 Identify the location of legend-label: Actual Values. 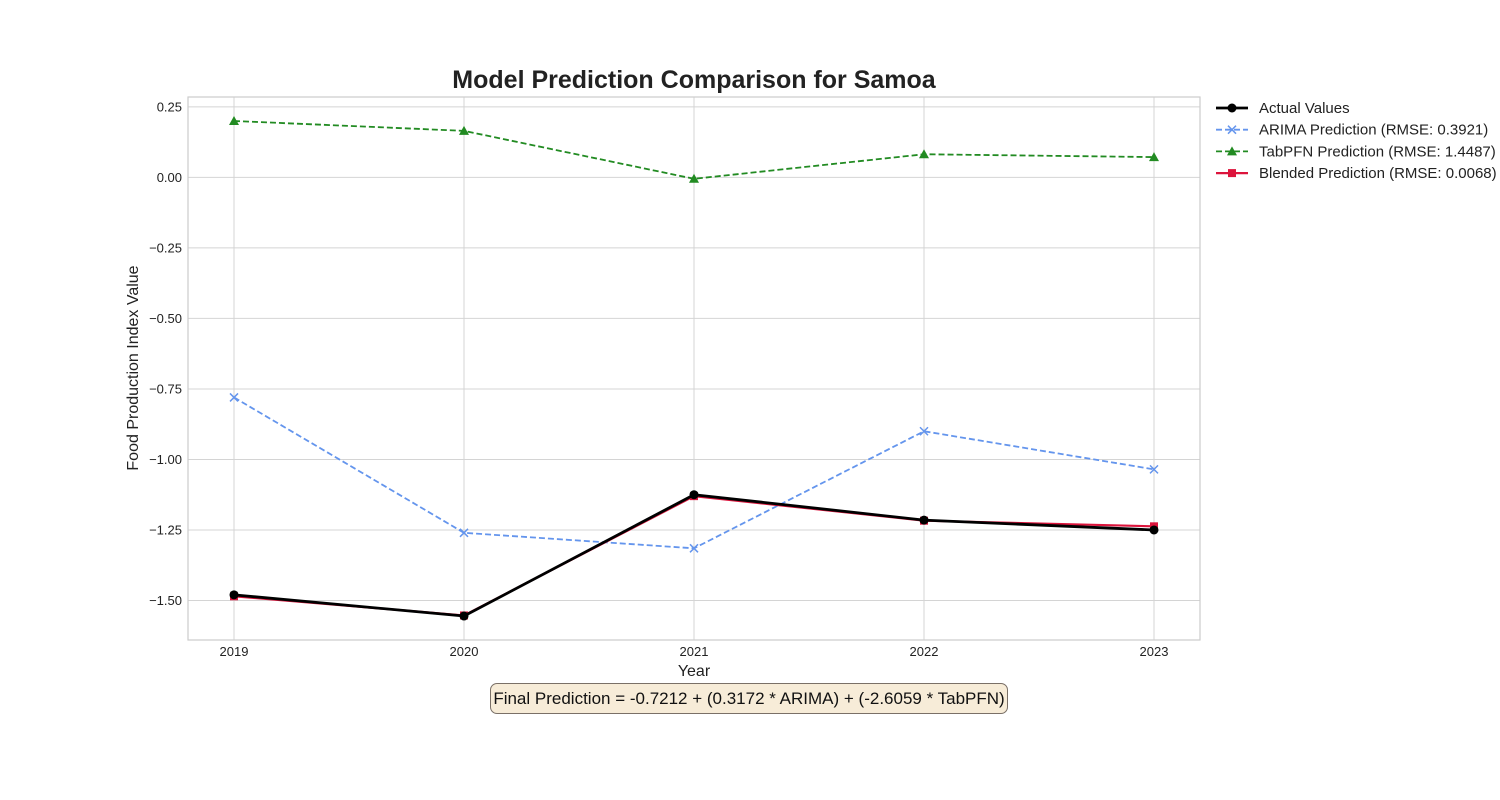
(1304, 108).